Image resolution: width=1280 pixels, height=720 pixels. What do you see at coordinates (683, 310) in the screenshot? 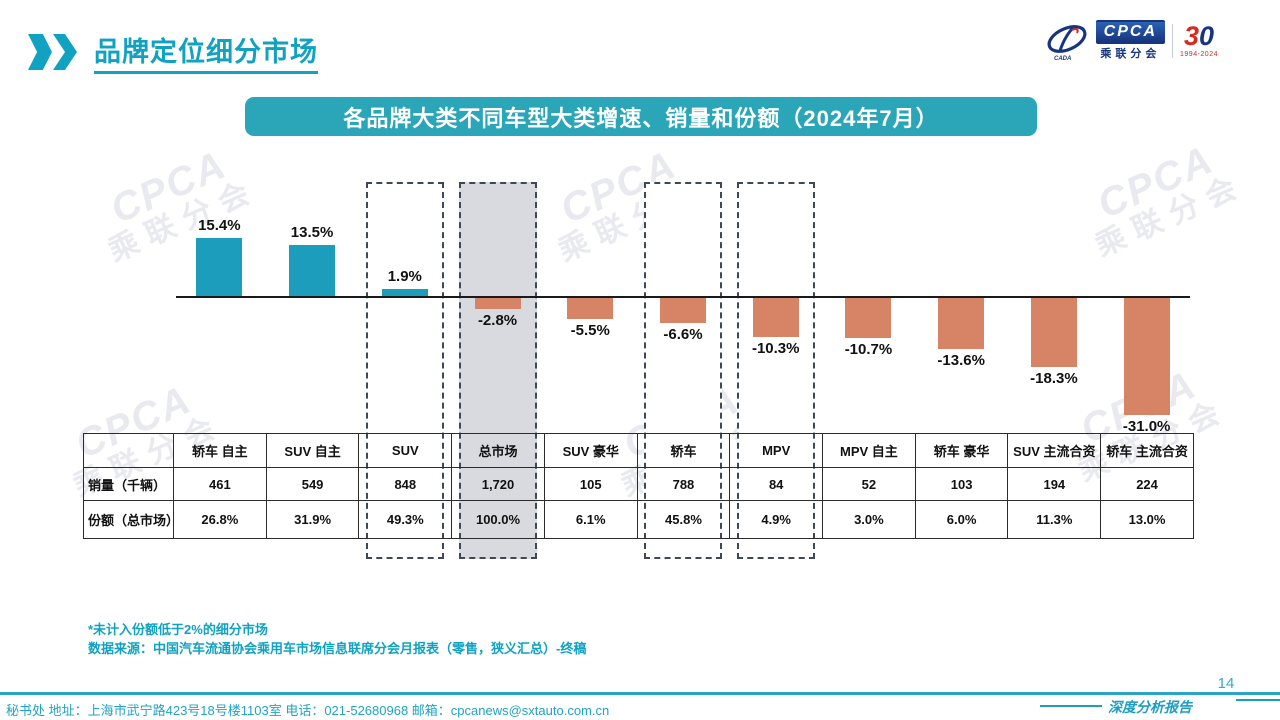
I see `bar-轿车` at bounding box center [683, 310].